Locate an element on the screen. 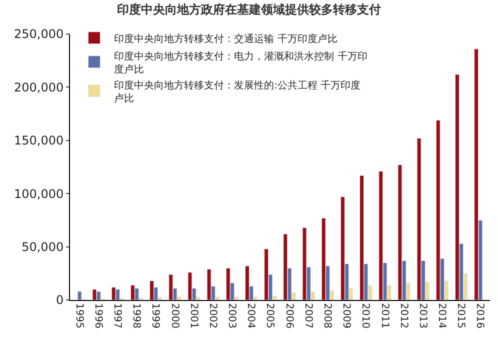 The image size is (498, 350). y-tick-label: 150,000 is located at coordinates (39, 141).